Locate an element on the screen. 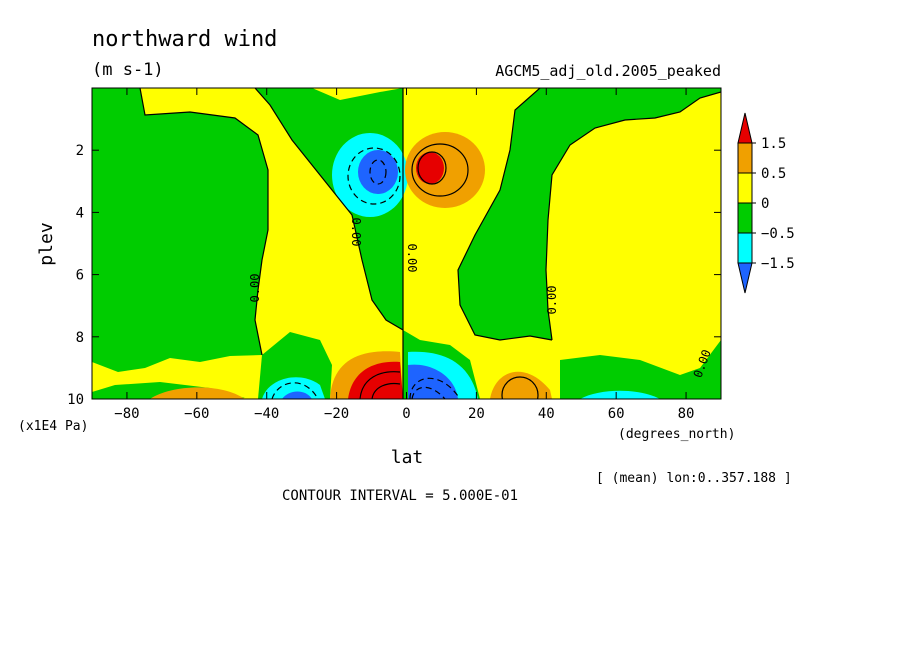  green-region-left is located at coordinates (180, 230).